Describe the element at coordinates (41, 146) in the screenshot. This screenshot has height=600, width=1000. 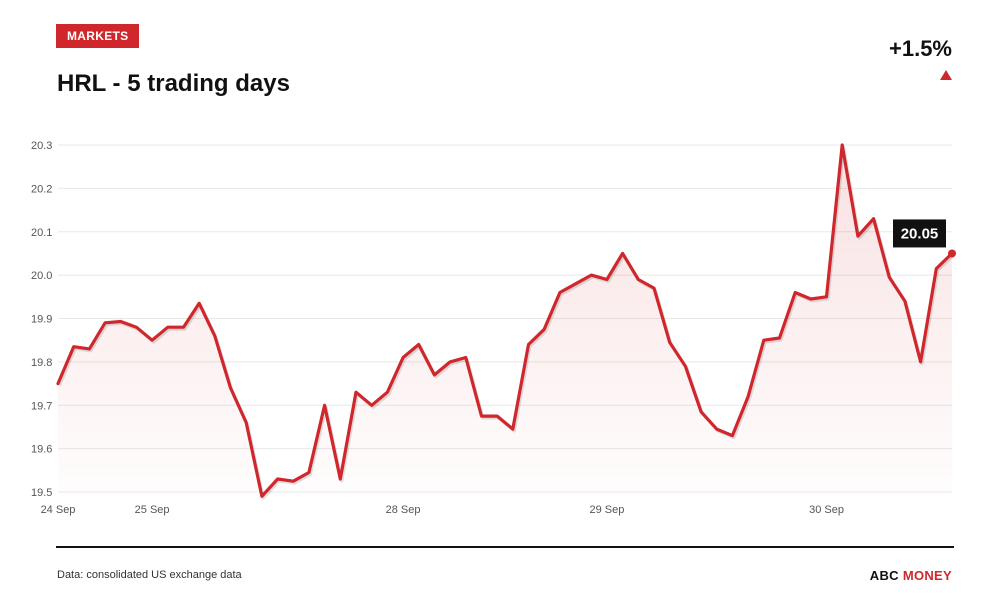
I see `y-tick-label: 20.3` at that location.